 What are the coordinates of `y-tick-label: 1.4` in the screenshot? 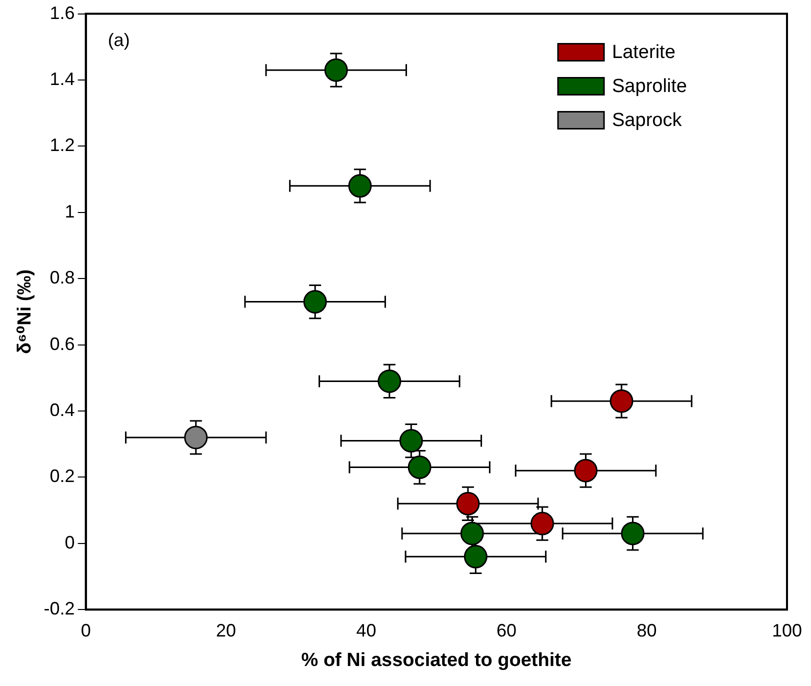 It's located at (62, 78).